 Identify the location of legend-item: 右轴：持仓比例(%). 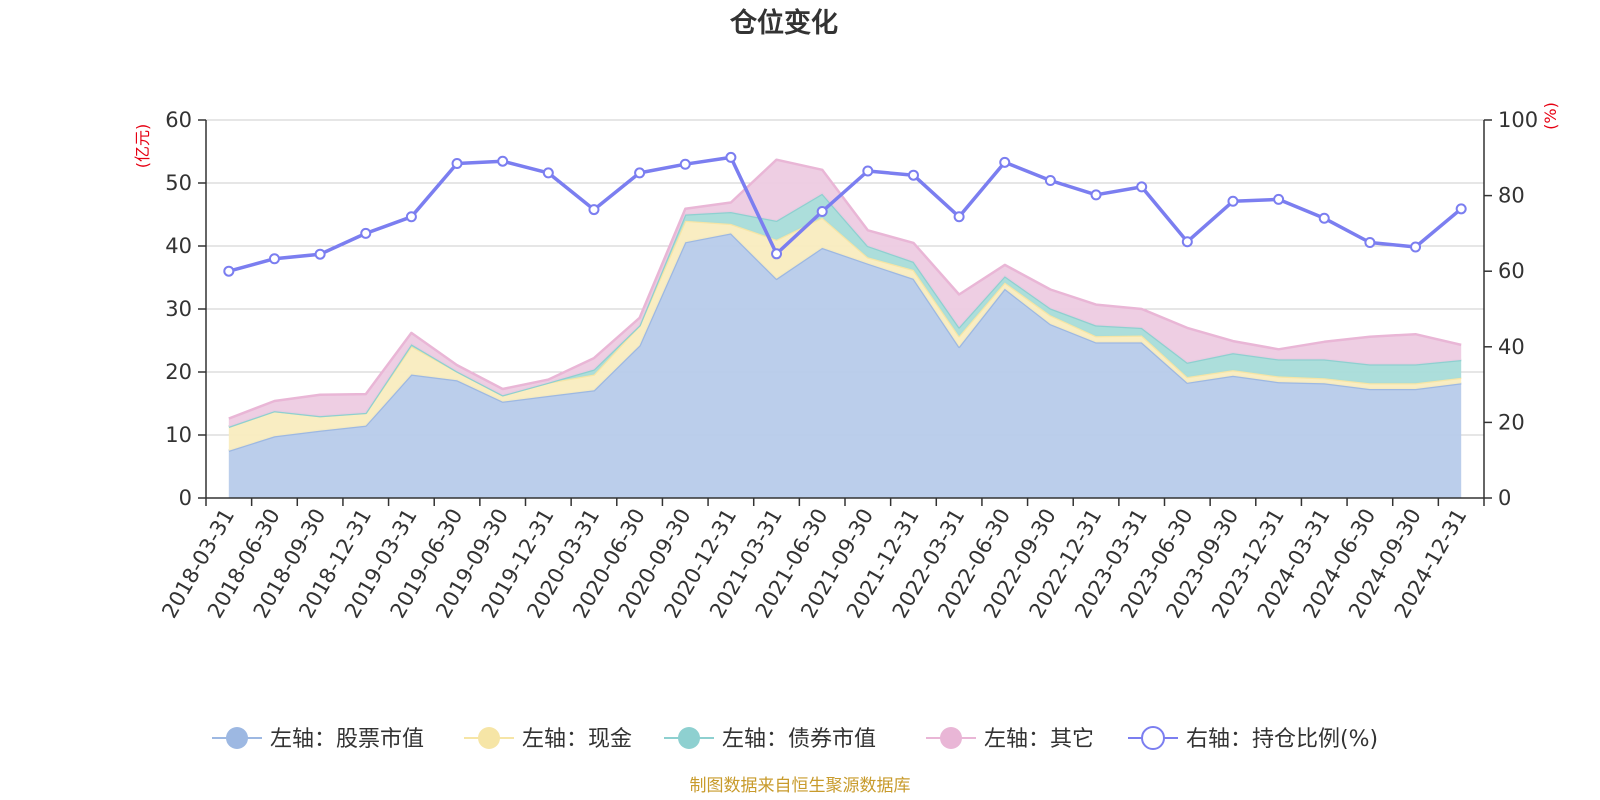
(1253, 739).